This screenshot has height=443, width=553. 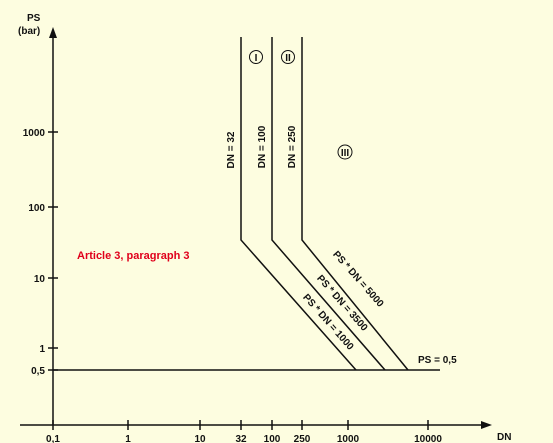 What do you see at coordinates (40, 252) in the screenshot?
I see `y-ticks: 0,5 1 10 100 1000` at bounding box center [40, 252].